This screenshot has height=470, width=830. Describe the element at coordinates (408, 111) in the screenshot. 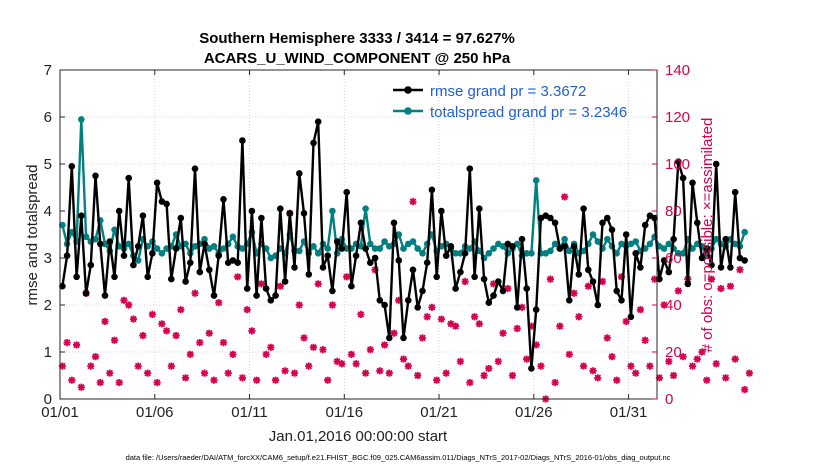

I see `legend-spread-marker` at that location.